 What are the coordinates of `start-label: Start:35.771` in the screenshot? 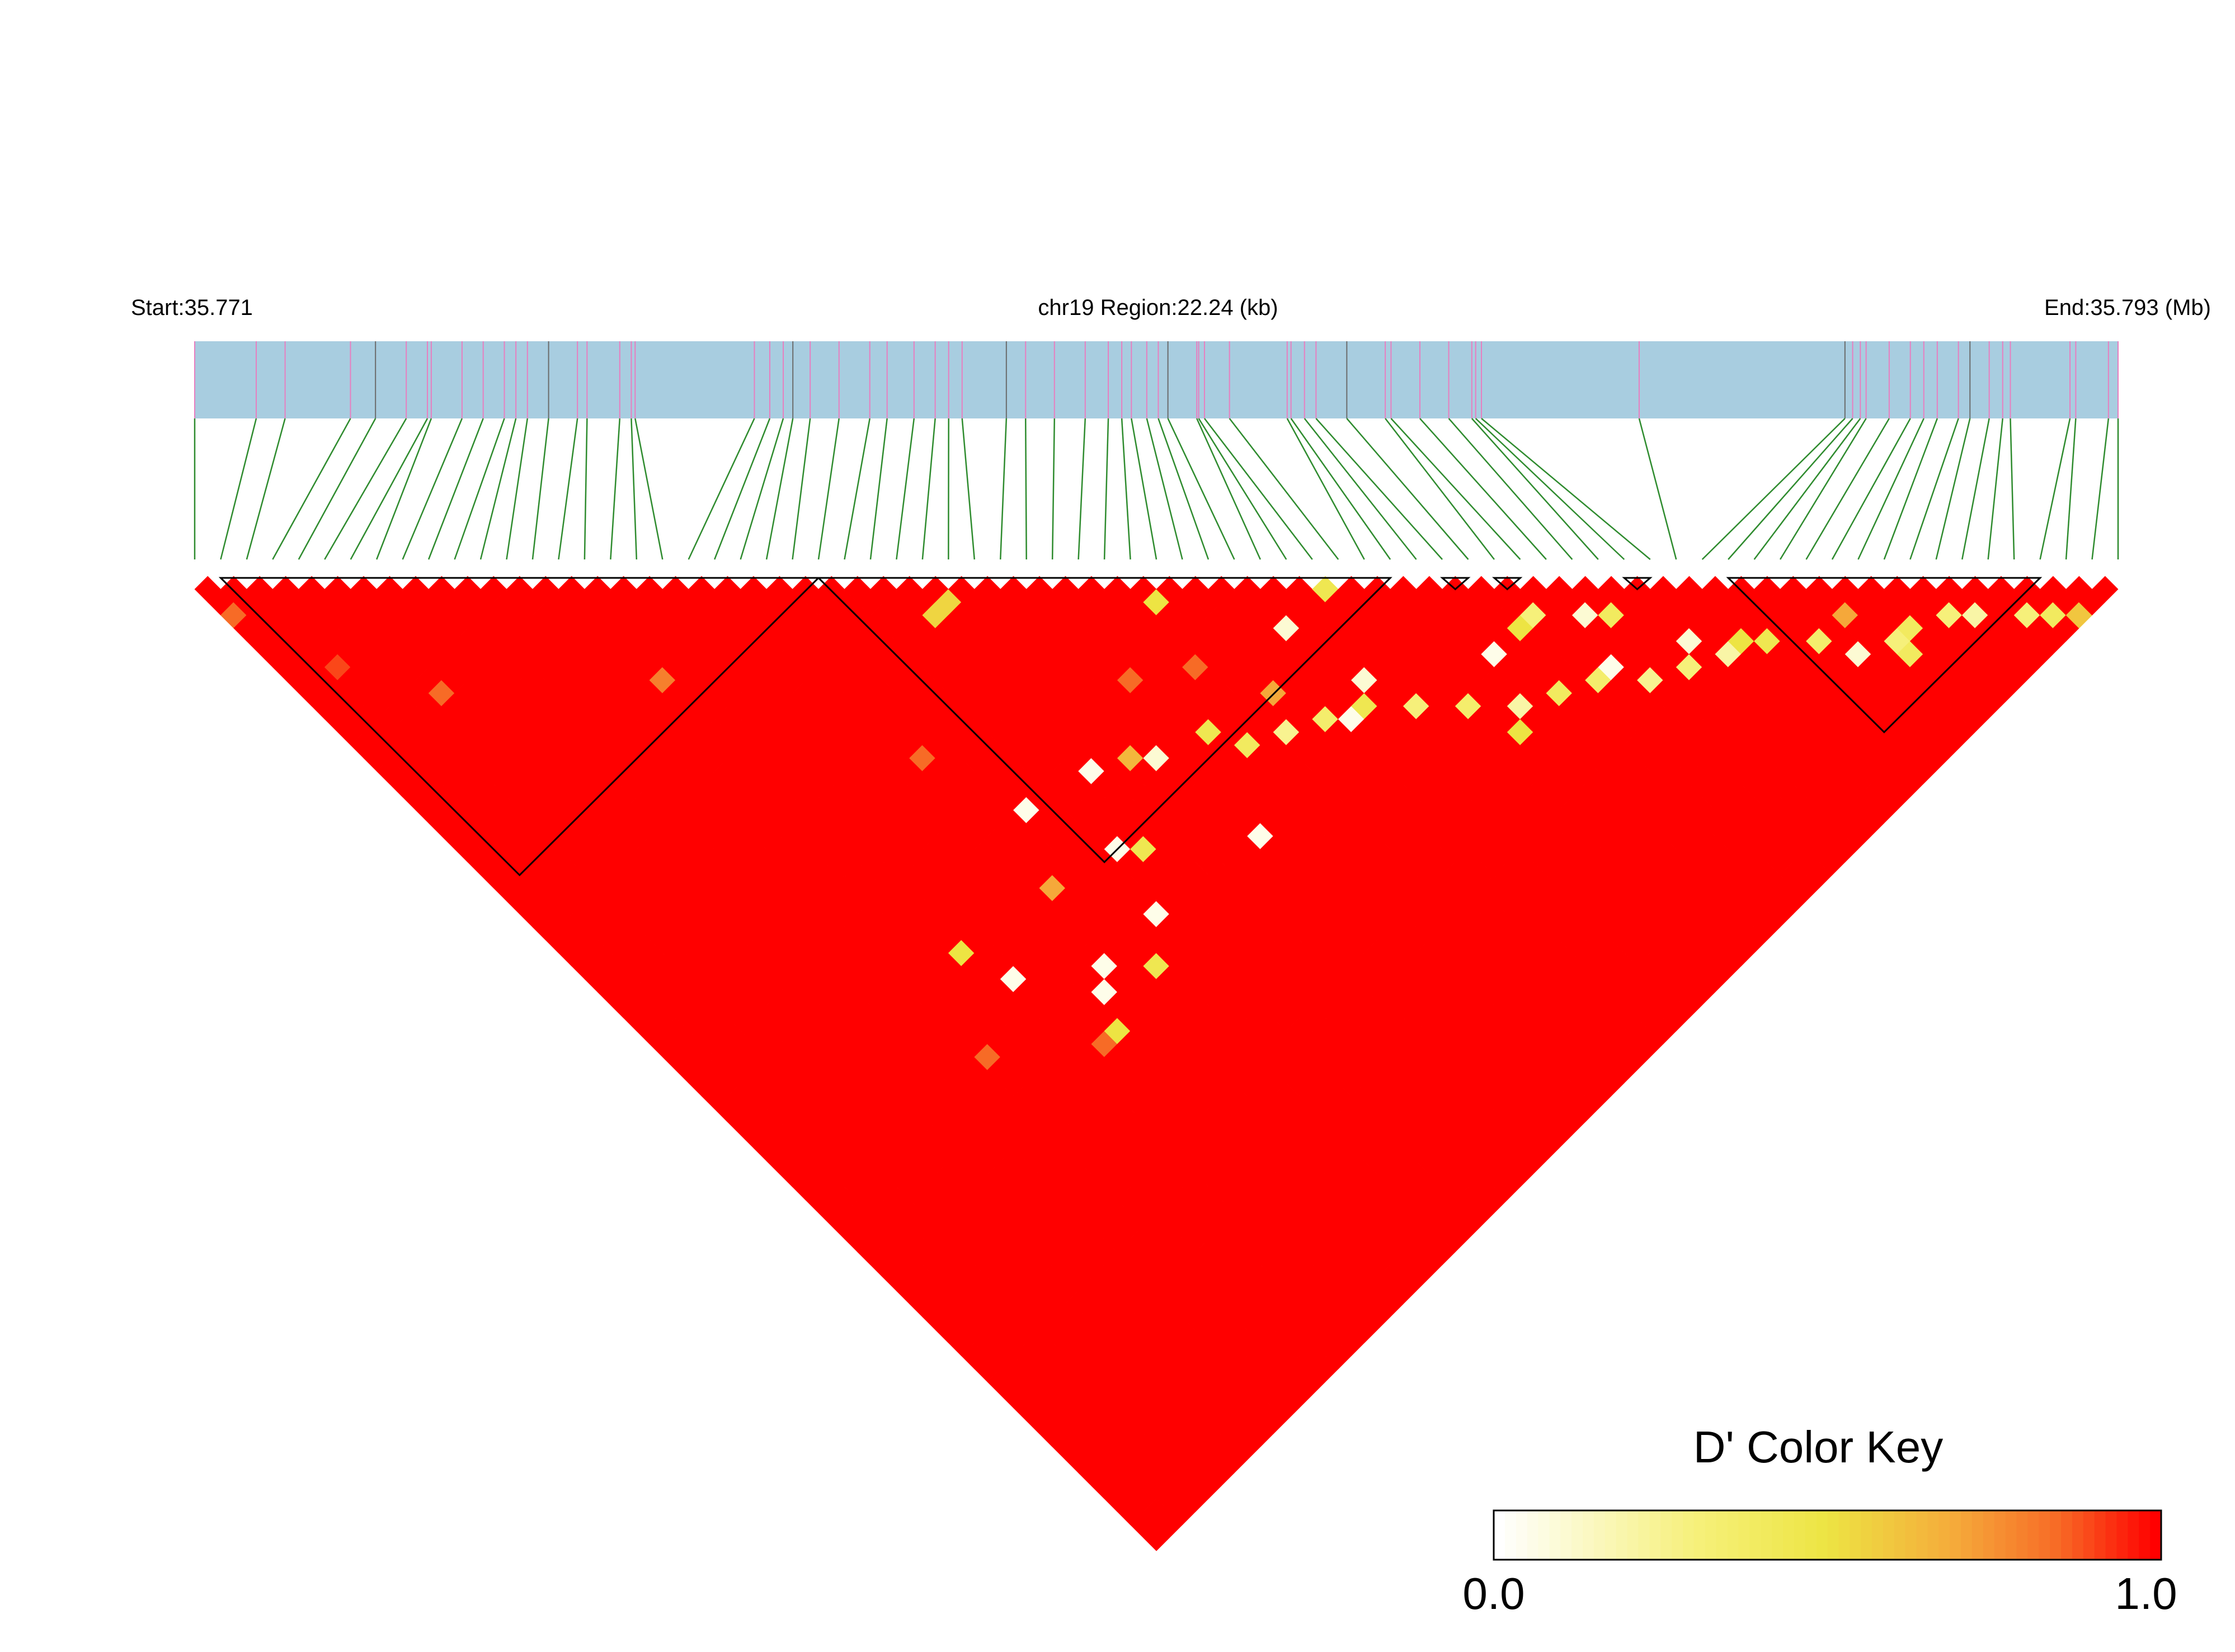 It's located at (192, 308).